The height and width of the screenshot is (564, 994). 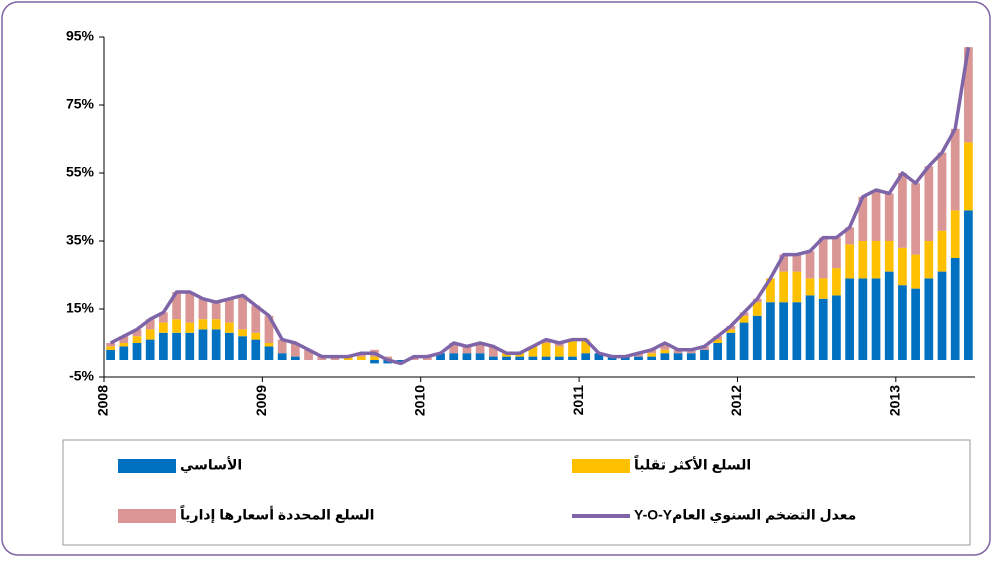 I want to click on x-tick-label: 2013, so click(x=895, y=400).